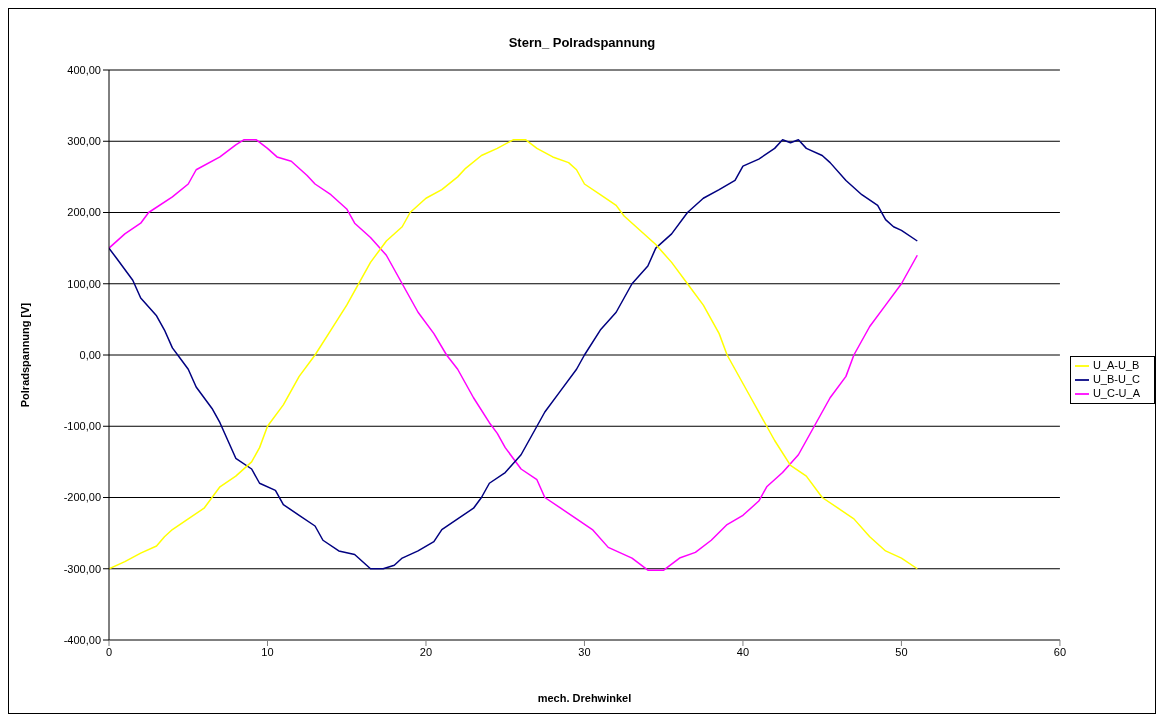  I want to click on y-tick-label: 400,00, so click(84, 69).